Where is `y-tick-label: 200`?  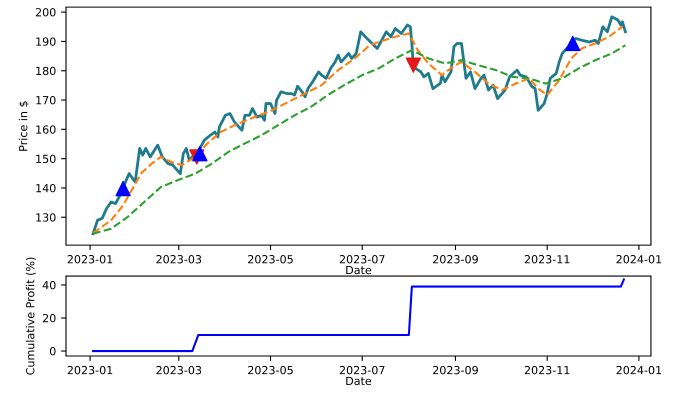
y-tick-label: 200 is located at coordinates (46, 12).